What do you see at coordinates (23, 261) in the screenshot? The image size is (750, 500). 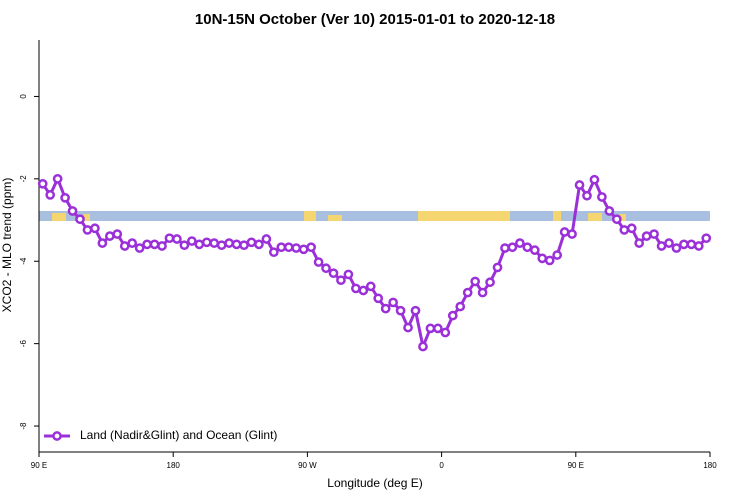 I see `y-tick-label: -4` at bounding box center [23, 261].